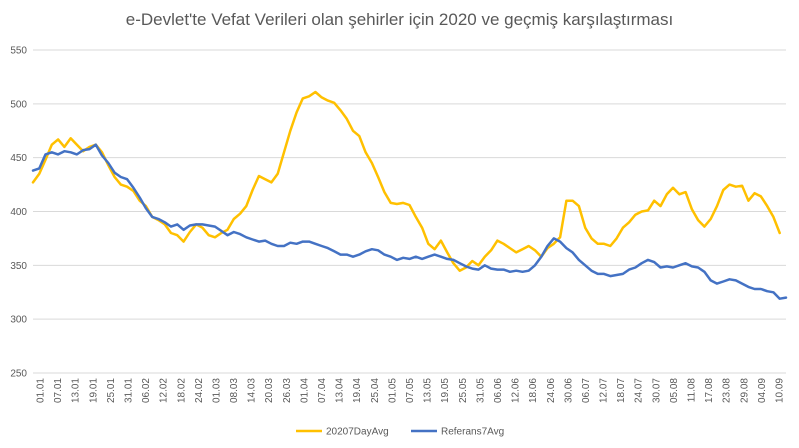  I want to click on x-tick-label: 11.08, so click(692, 390).